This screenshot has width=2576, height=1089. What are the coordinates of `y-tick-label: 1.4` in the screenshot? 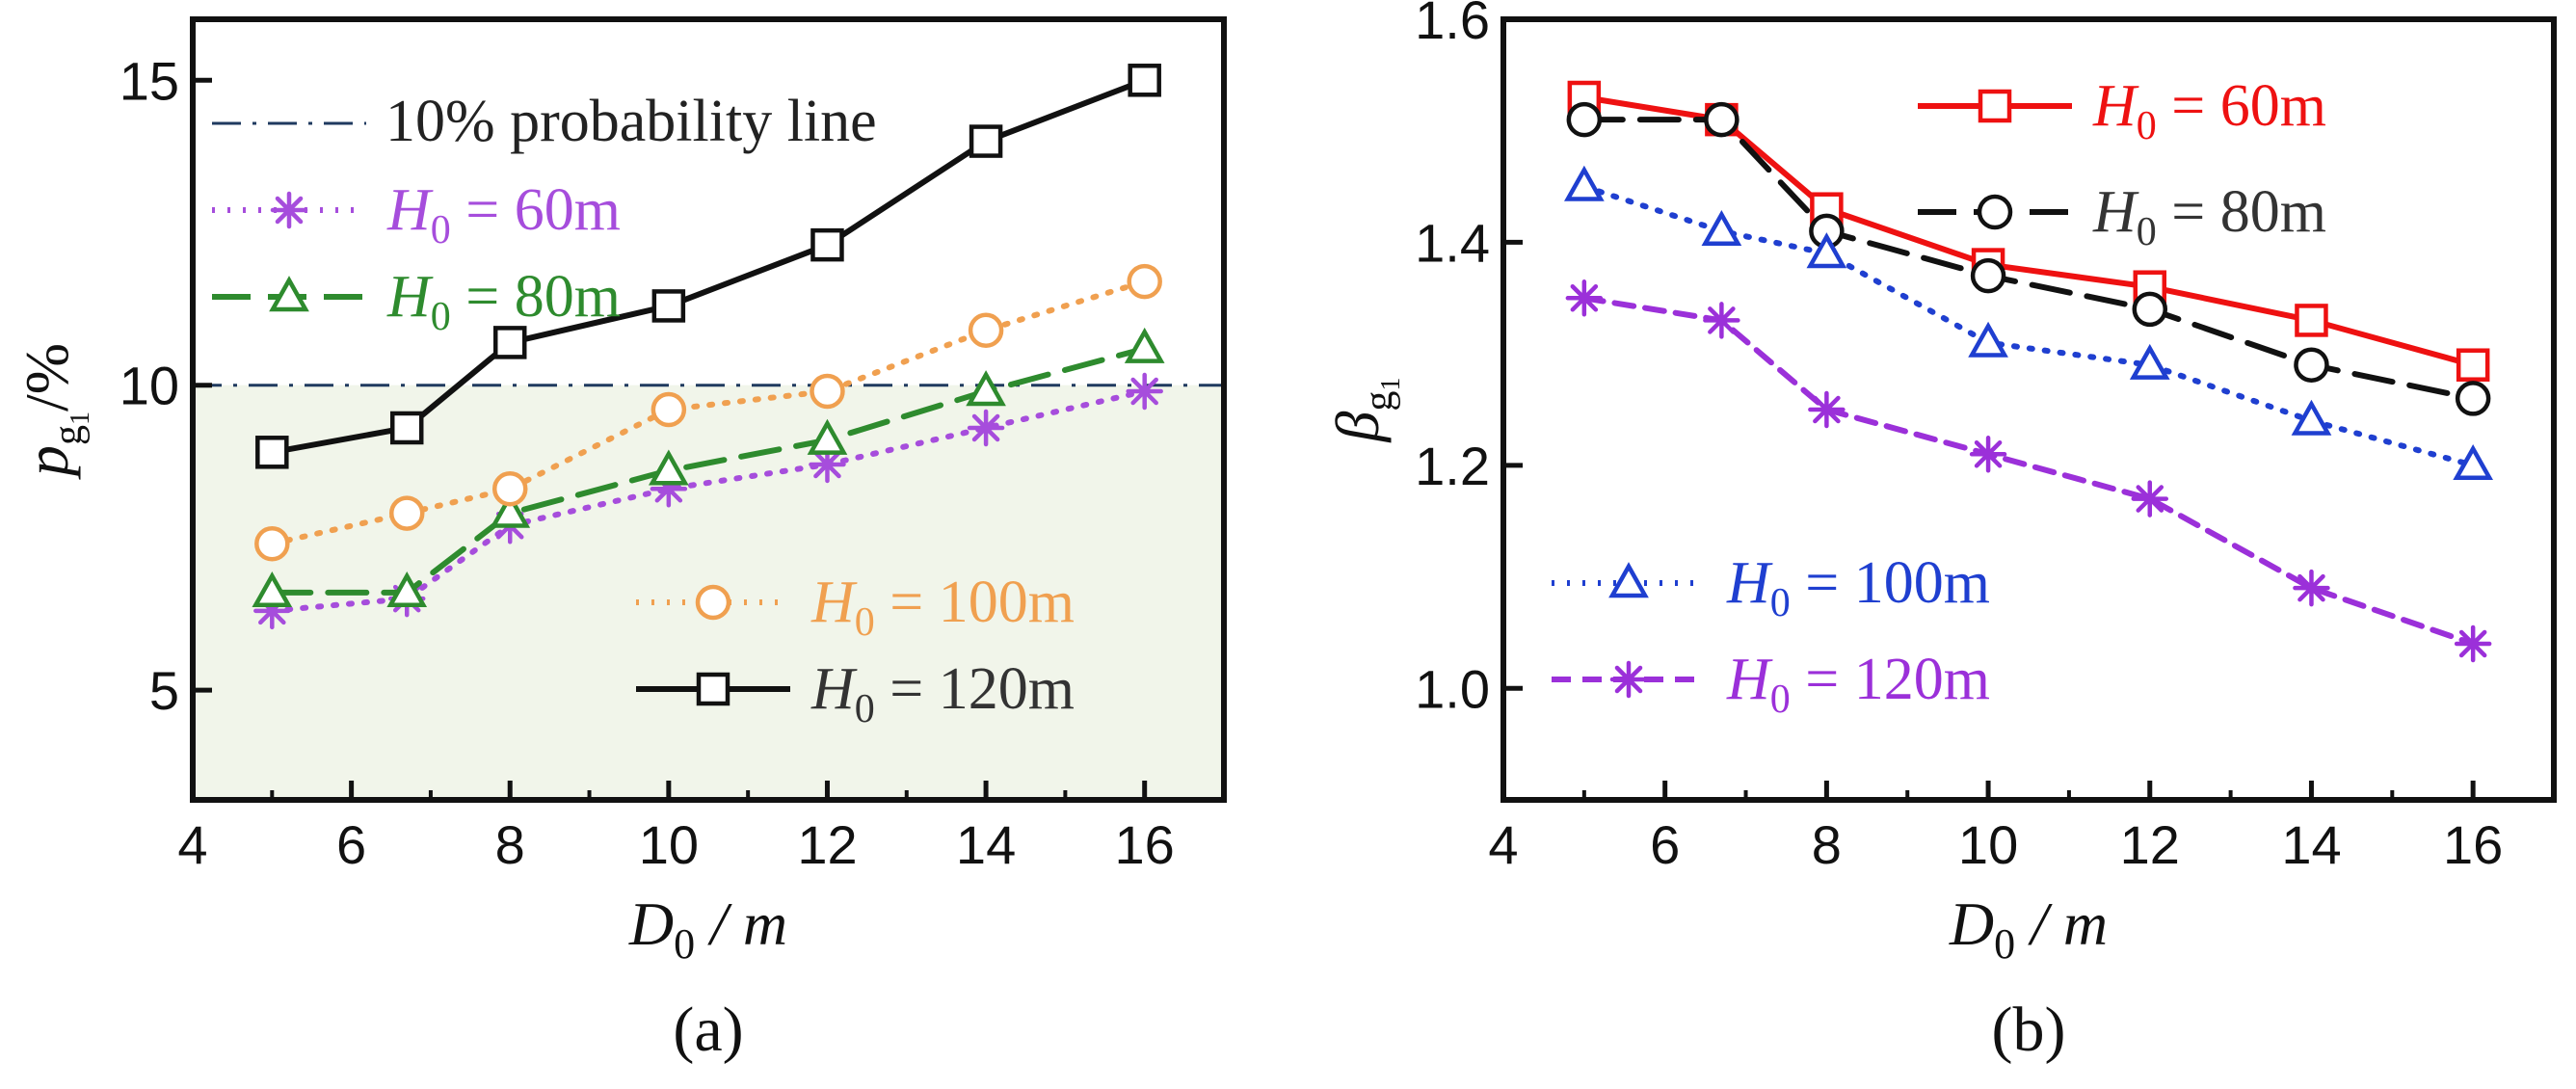 It's located at (1452, 242).